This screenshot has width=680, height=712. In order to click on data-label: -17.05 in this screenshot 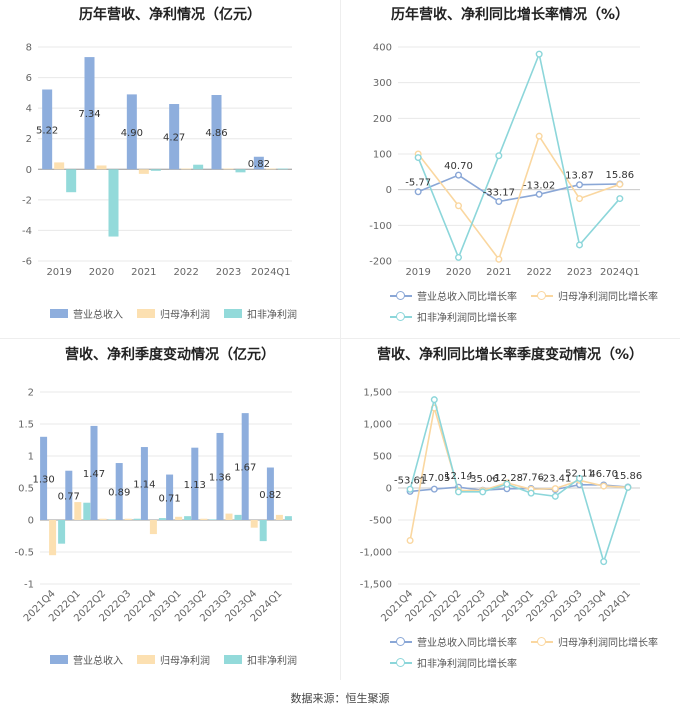, I will do `click(434, 478)`.